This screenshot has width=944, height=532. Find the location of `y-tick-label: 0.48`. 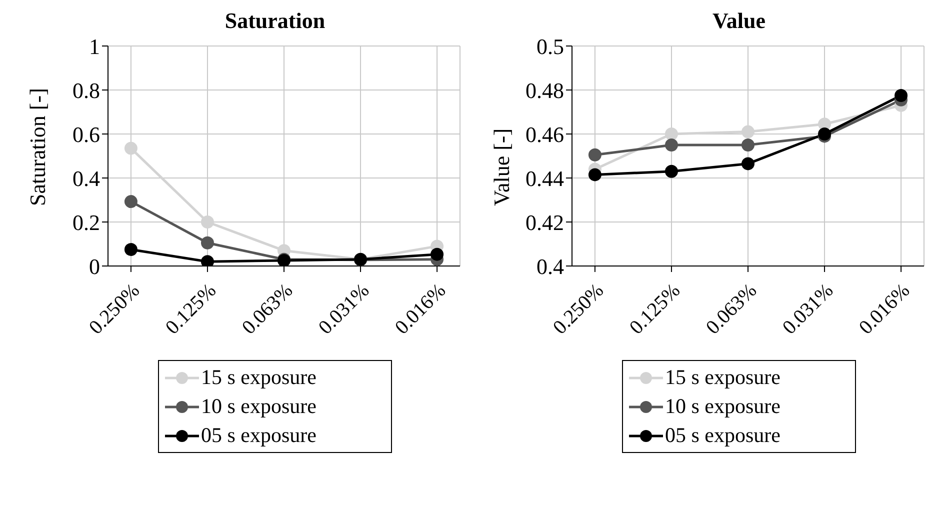

y-tick-label: 0.48 is located at coordinates (545, 90).